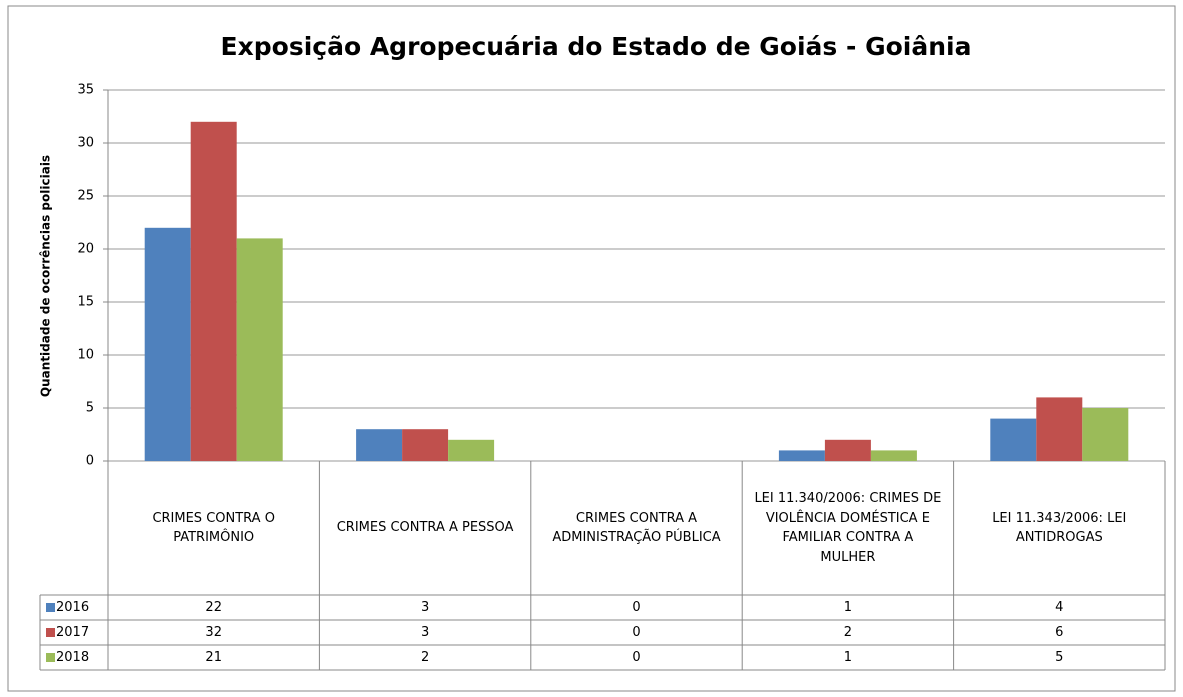 Image resolution: width=1183 pixels, height=697 pixels. What do you see at coordinates (85, 302) in the screenshot?
I see `y-tick-label: 15` at bounding box center [85, 302].